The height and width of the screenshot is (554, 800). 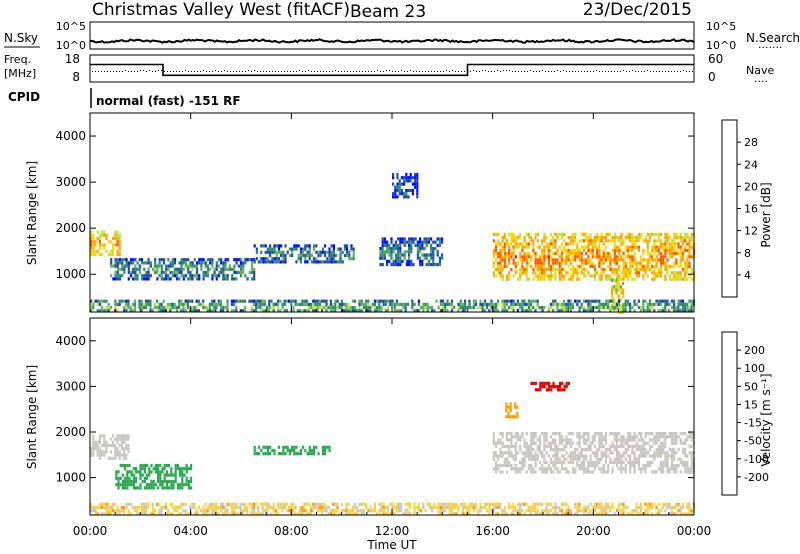 I want to click on power-y-tick-label: 2000, so click(x=70, y=228).